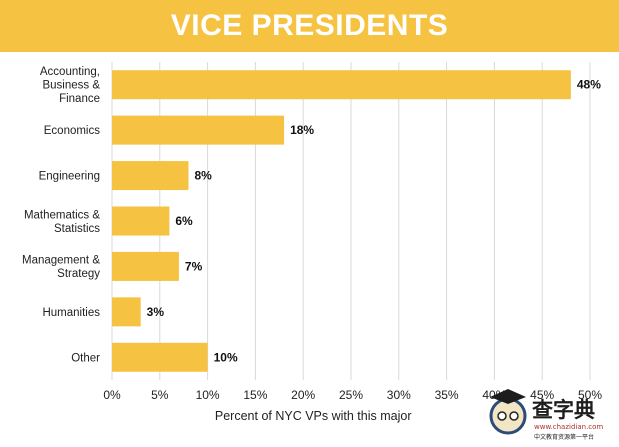 The height and width of the screenshot is (447, 619). What do you see at coordinates (85, 358) in the screenshot?
I see `category-label: Other` at bounding box center [85, 358].